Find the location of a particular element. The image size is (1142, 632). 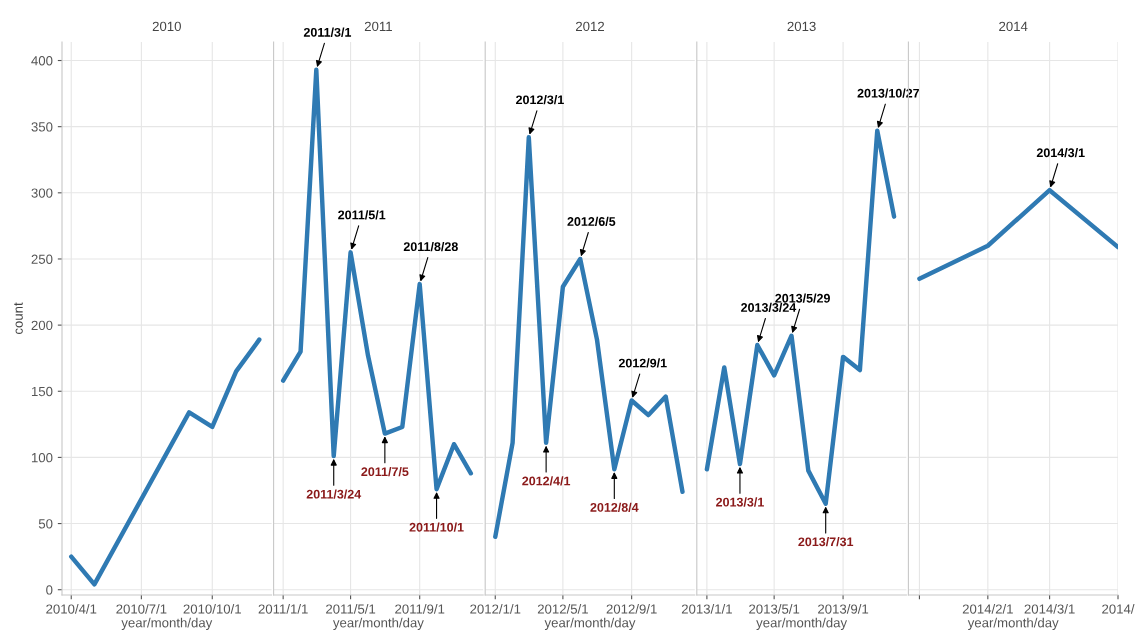

y-tick-label: 300 is located at coordinates (42, 193).